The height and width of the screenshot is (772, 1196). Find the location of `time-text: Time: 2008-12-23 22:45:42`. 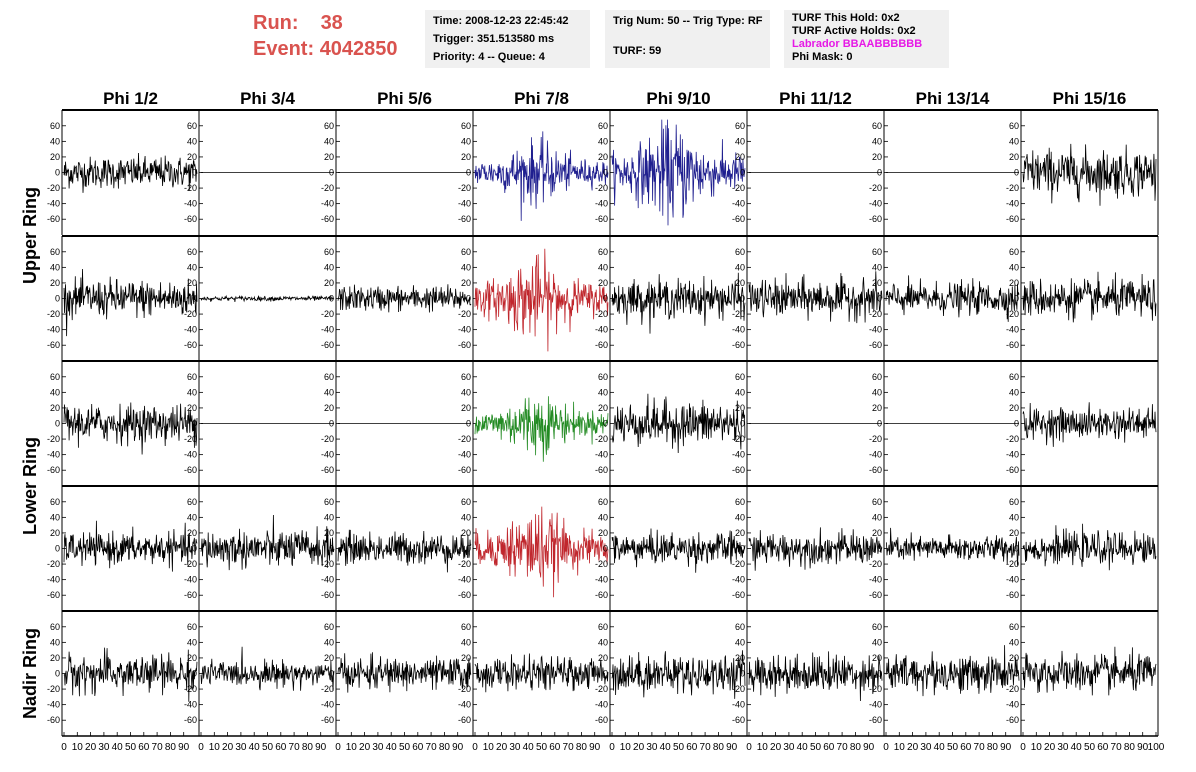

time-text: Time: 2008-12-23 22:45:42 is located at coordinates (501, 21).